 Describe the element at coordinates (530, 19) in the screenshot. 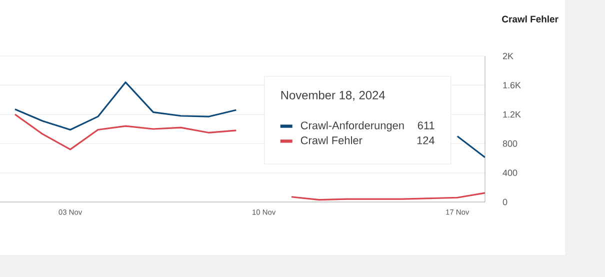

I see `text: Crawl Fehler` at that location.